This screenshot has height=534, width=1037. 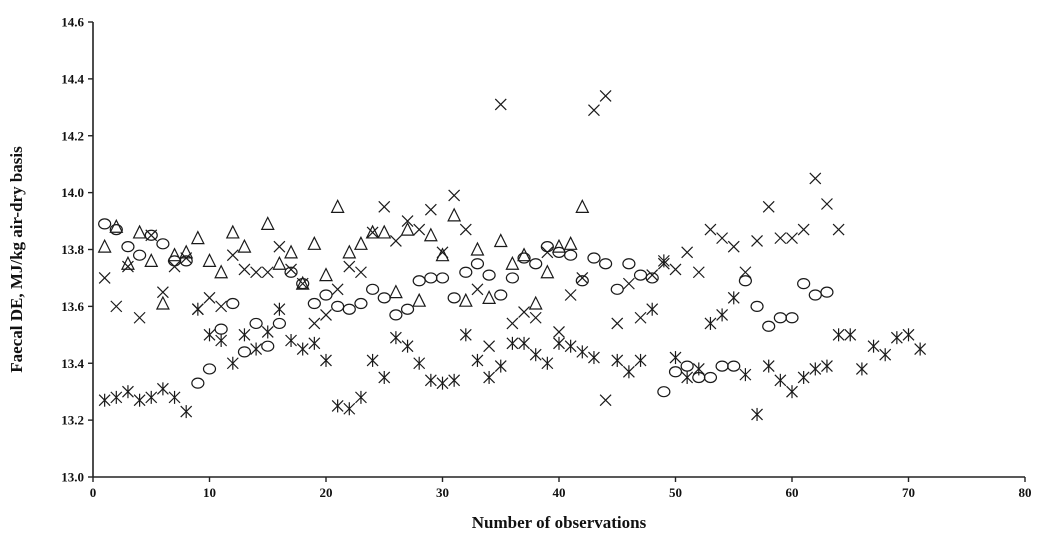 What do you see at coordinates (72, 363) in the screenshot?
I see `y-tick-label: 13.4` at bounding box center [72, 363].